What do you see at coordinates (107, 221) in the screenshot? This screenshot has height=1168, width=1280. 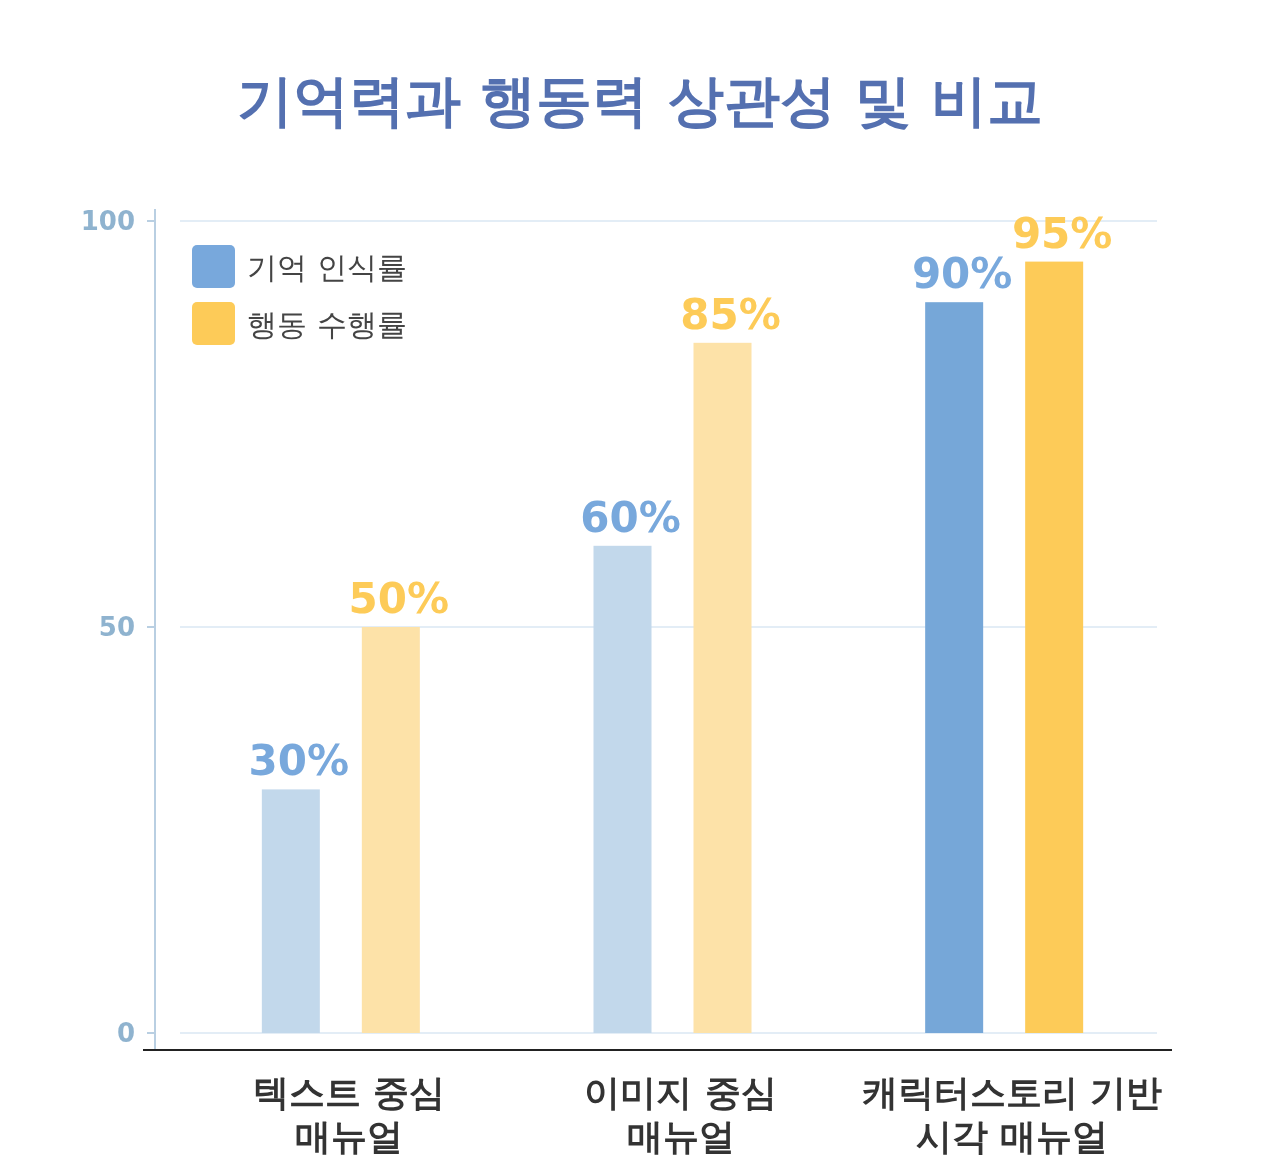 I see `y-tick-label: 100` at bounding box center [107, 221].